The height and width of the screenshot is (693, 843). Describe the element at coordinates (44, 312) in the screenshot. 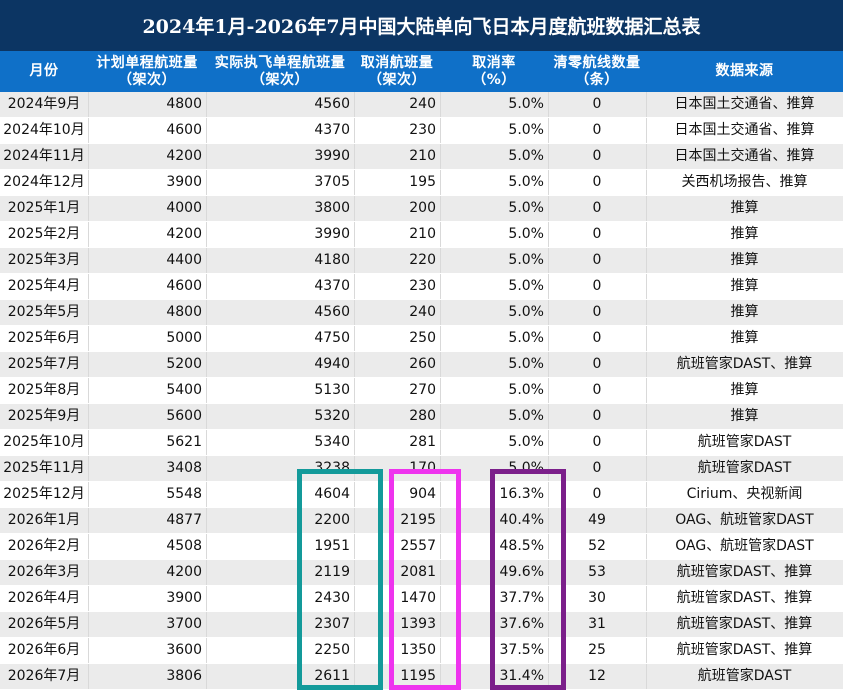

I see `cell-month: 2025年5月` at that location.